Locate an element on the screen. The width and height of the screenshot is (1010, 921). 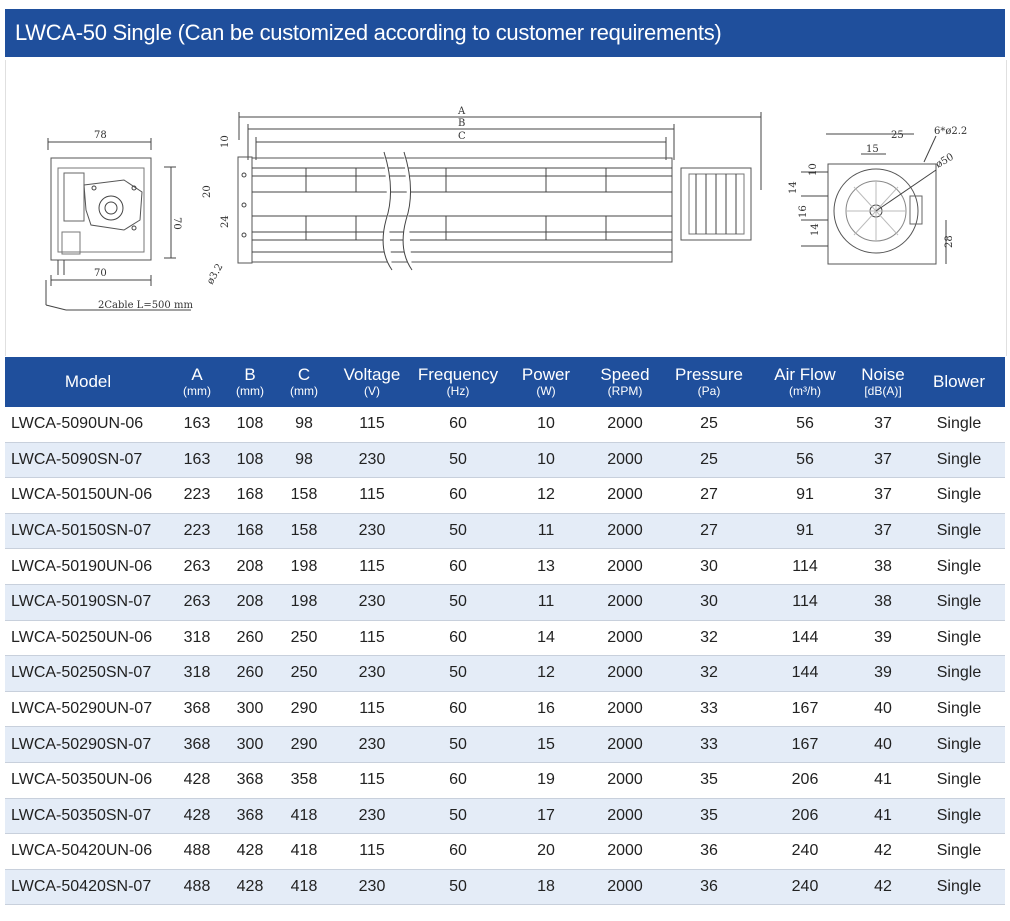
table-cell: 144 is located at coordinates (805, 673).